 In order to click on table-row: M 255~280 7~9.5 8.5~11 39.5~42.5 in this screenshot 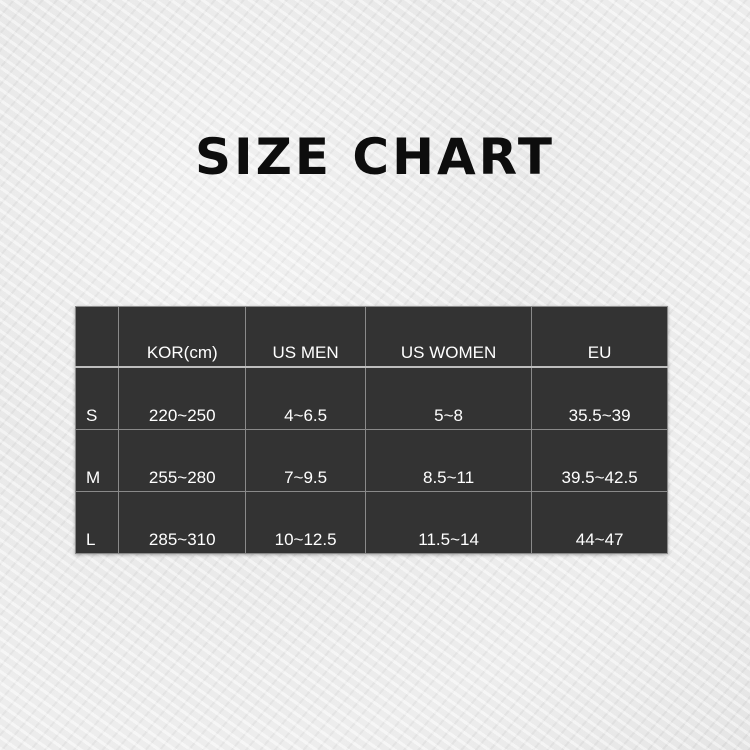, I will do `click(371, 460)`.